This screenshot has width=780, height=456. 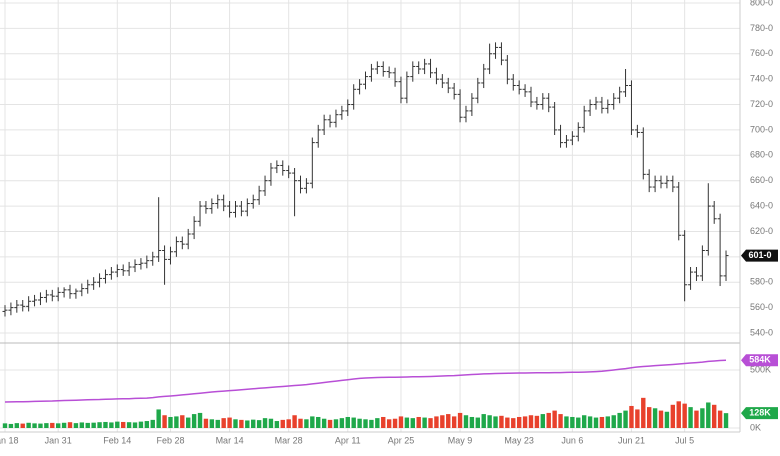 I want to click on y-tick-label: 580-0, so click(x=761, y=282).